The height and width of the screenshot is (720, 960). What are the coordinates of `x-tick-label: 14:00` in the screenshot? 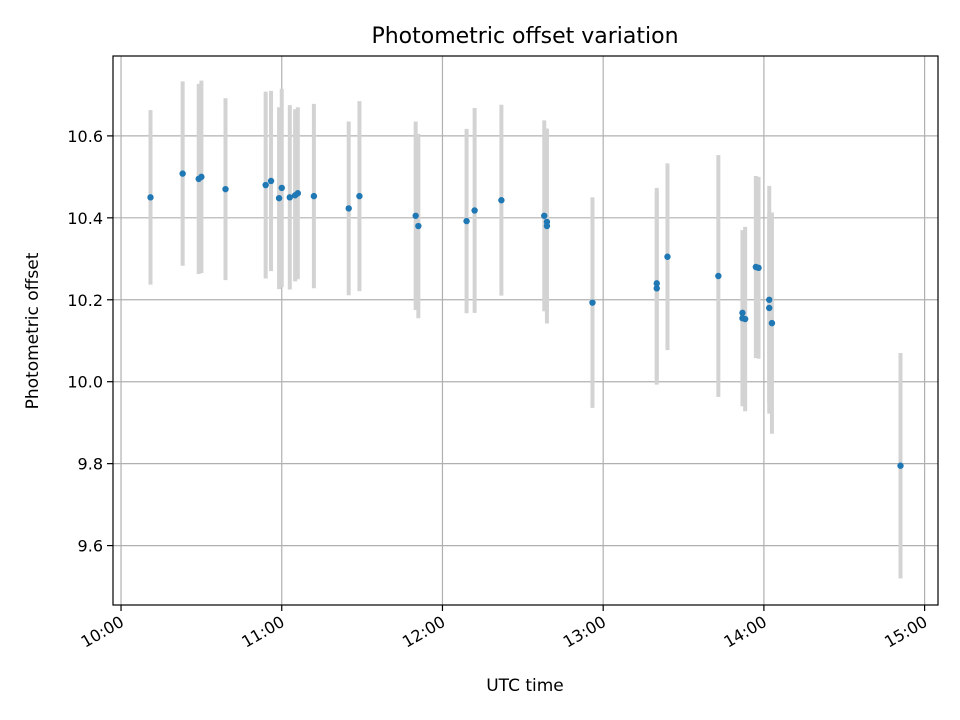 It's located at (744, 632).